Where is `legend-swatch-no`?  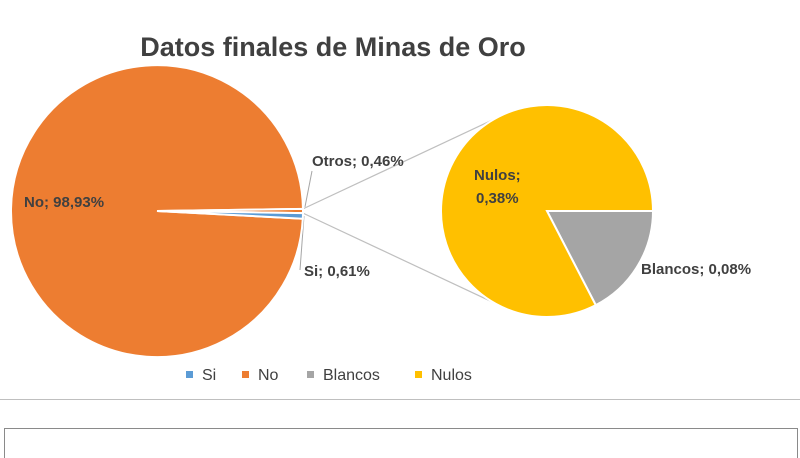 legend-swatch-no is located at coordinates (245, 374).